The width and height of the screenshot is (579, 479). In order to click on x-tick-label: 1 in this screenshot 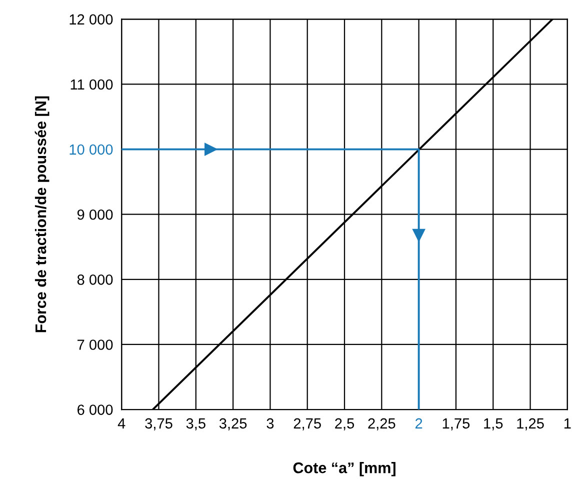, I will do `click(567, 423)`.